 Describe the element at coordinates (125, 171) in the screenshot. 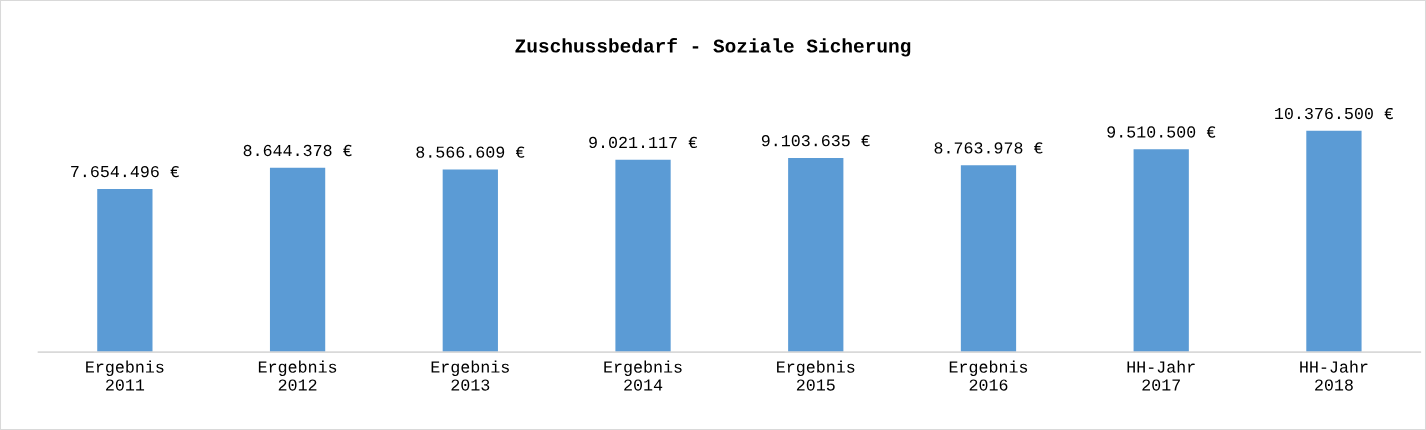

I see `data-label: 7.654.496 €` at that location.